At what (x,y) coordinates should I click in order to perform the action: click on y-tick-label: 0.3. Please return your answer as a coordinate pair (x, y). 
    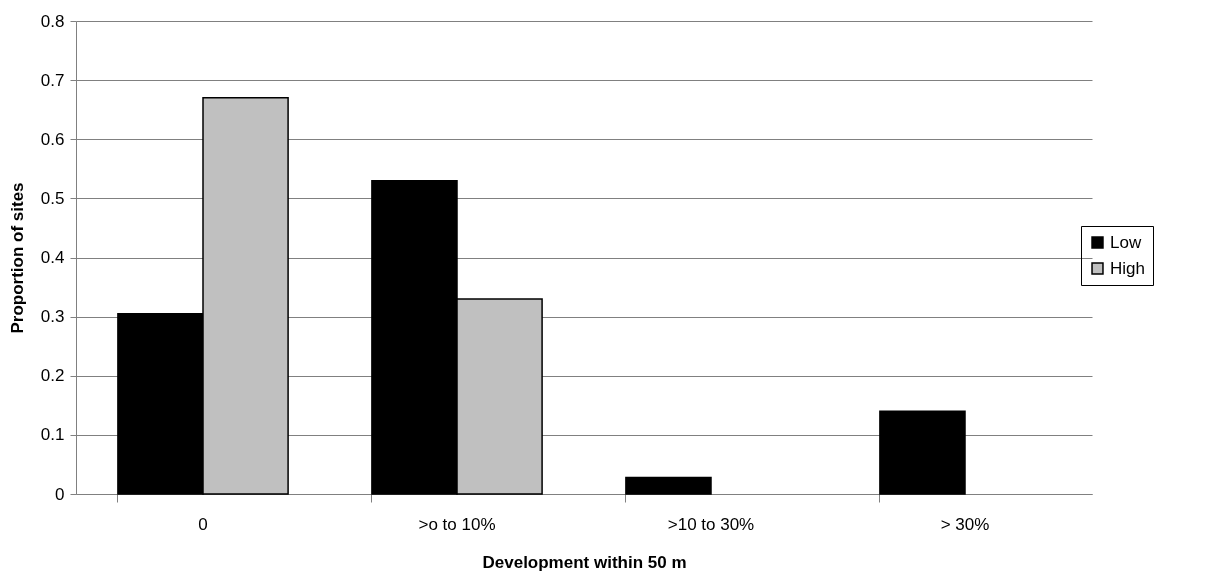
    Looking at the image, I should click on (52, 317).